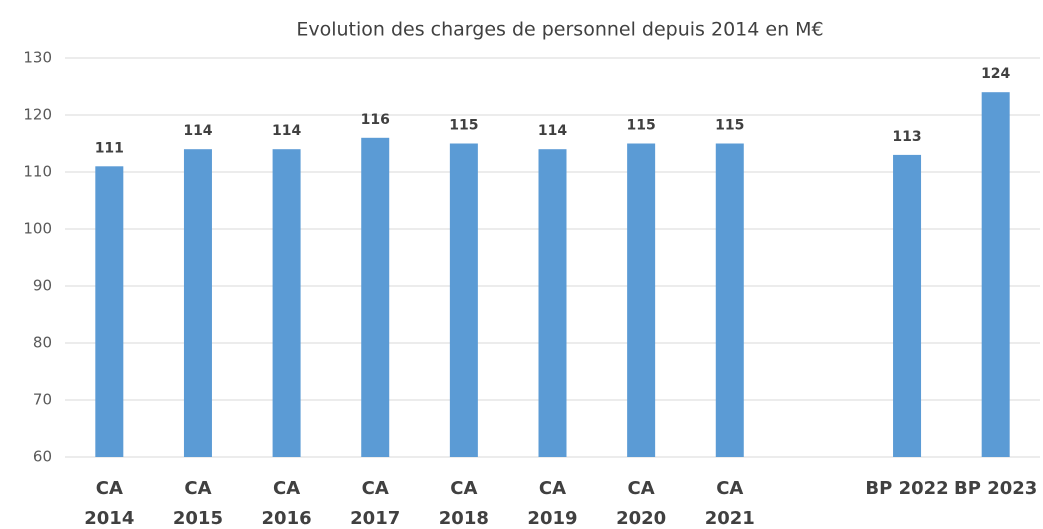  What do you see at coordinates (42, 400) in the screenshot?
I see `y-tick-label: 70` at bounding box center [42, 400].